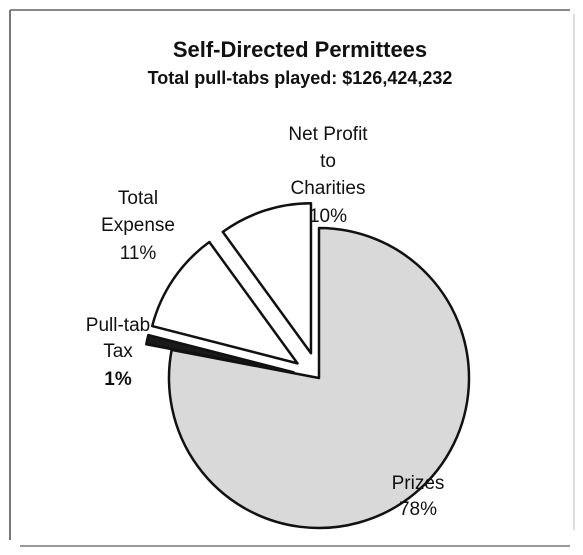  What do you see at coordinates (328, 216) in the screenshot?
I see `slice-value-net-profit: 10%` at bounding box center [328, 216].